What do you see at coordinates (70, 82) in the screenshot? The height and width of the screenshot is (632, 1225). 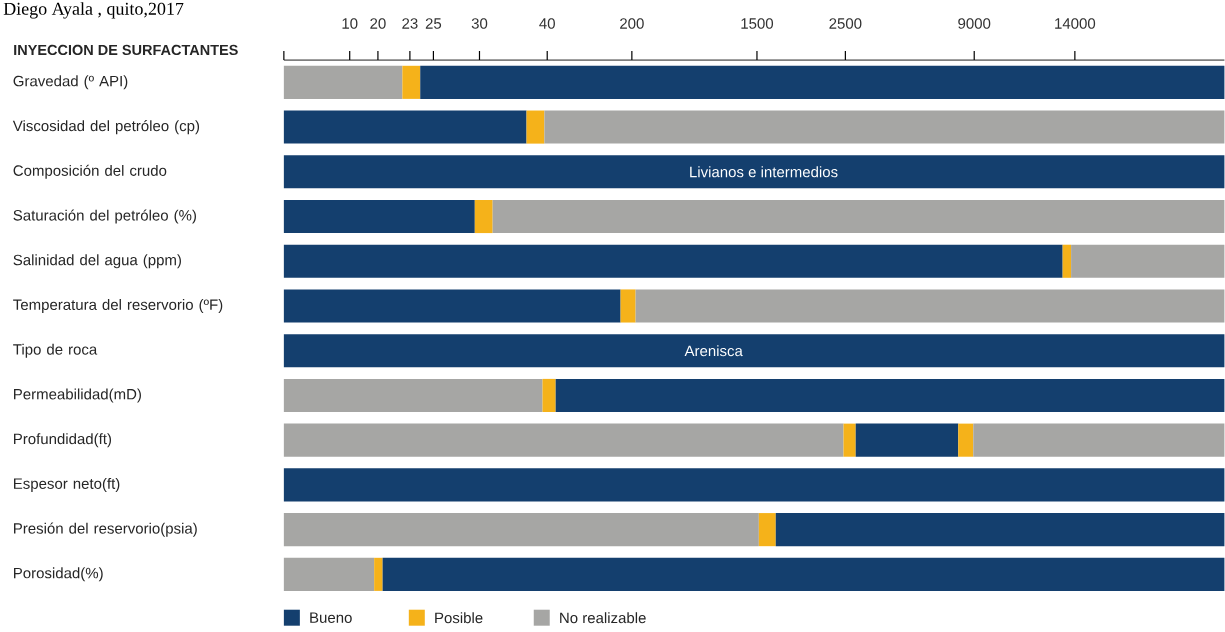 I see `y-tick-label: Gravedad (º API)` at bounding box center [70, 82].